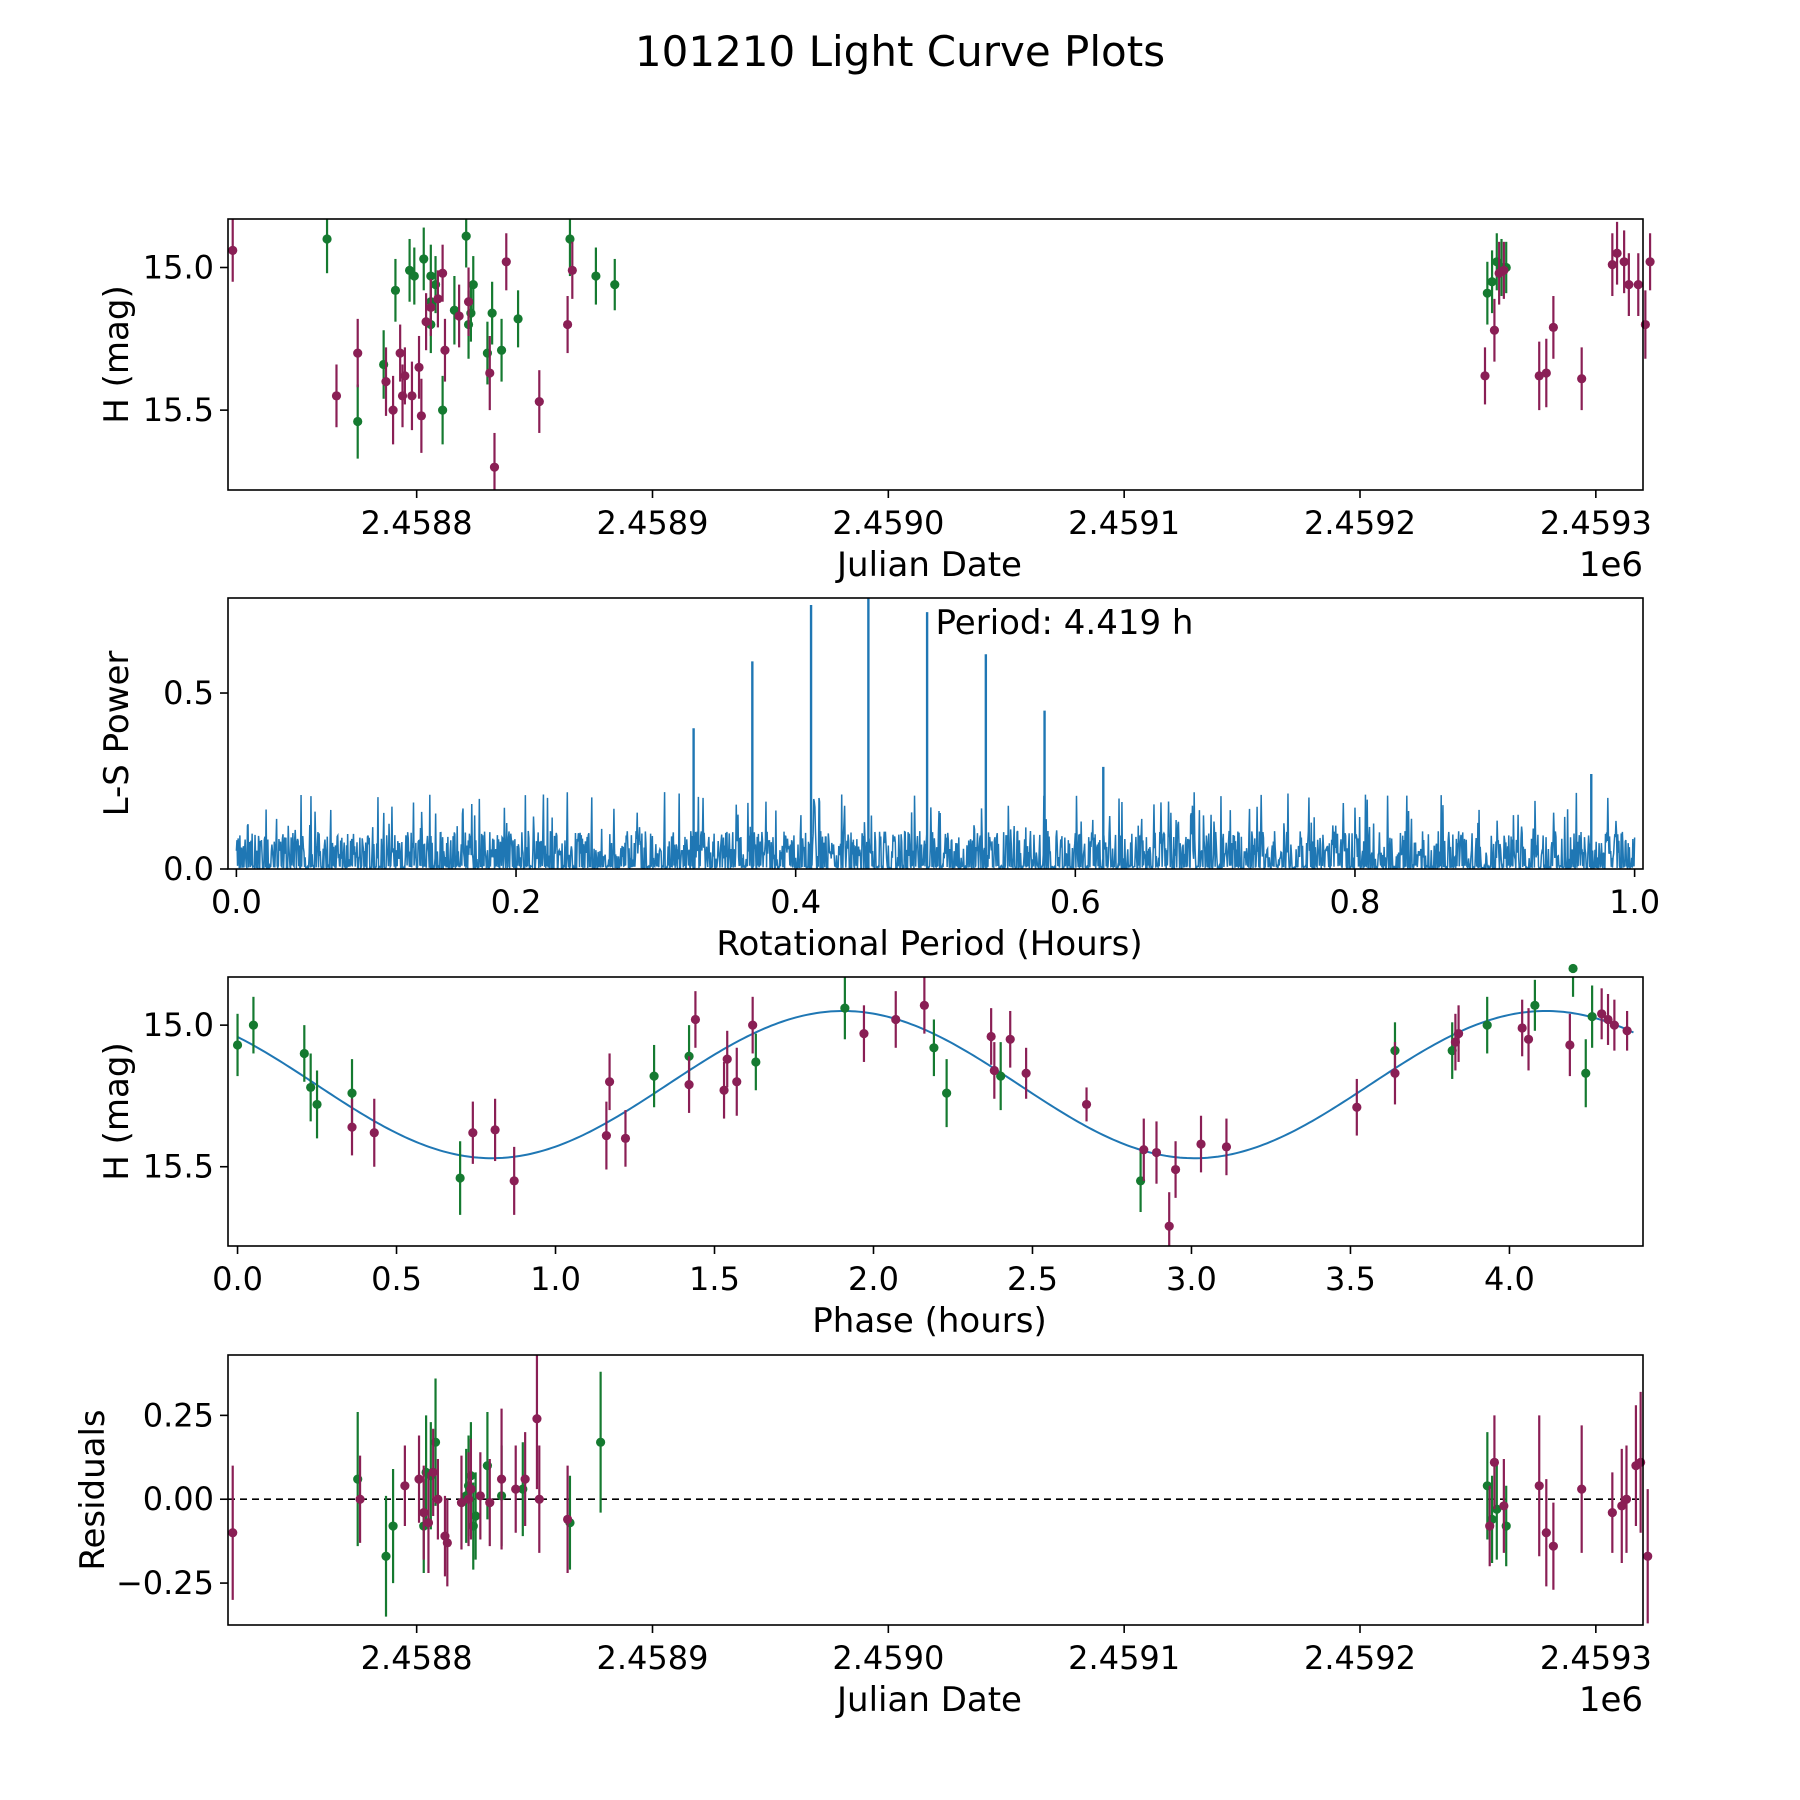  I want to click on x-tick-label: 0.5, so click(396, 1279).